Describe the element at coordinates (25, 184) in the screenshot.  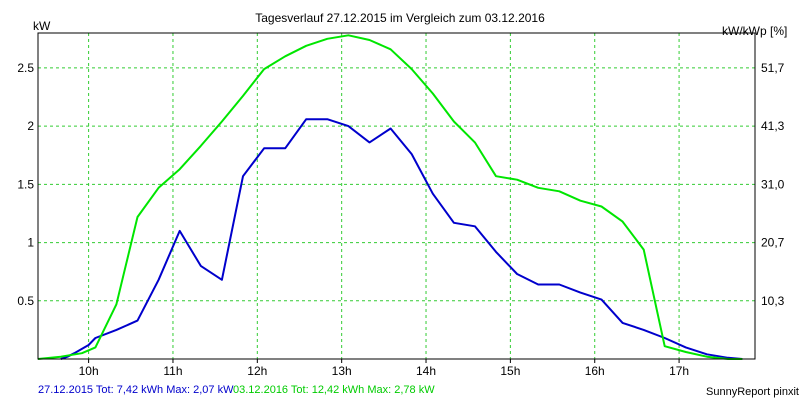
I see `y-tick-label-left: 1.5` at that location.